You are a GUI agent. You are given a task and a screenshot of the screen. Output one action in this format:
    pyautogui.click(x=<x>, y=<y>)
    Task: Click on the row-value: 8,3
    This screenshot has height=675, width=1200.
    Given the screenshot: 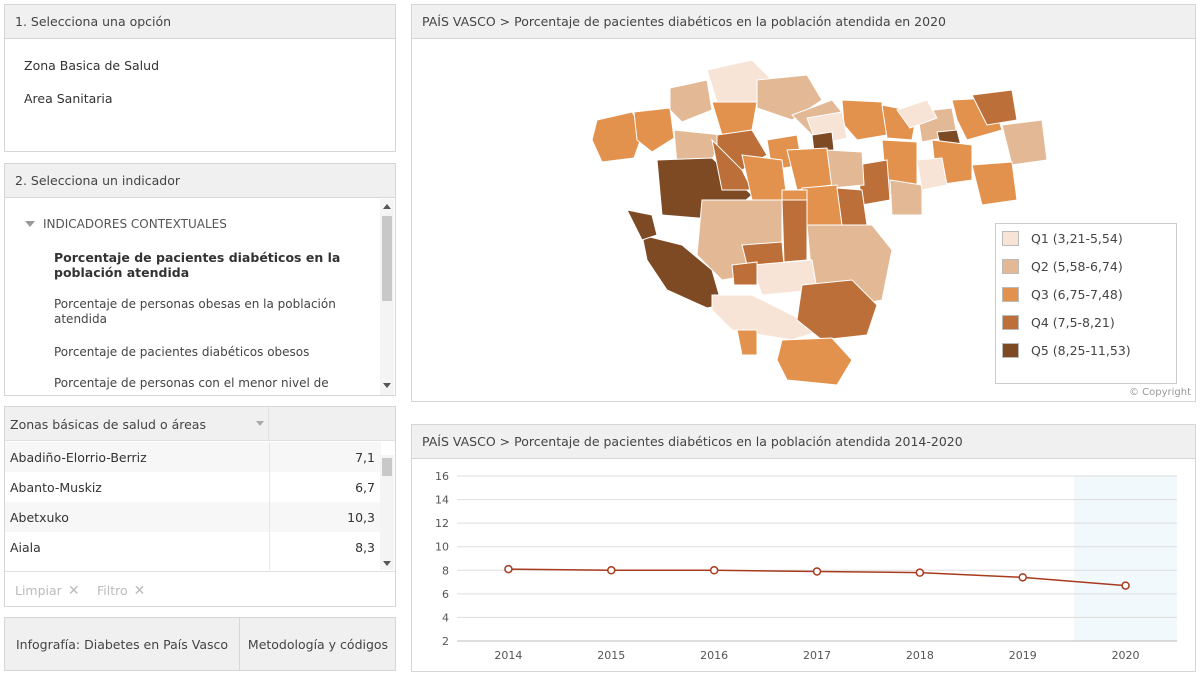 What is the action you would take?
    pyautogui.click(x=365, y=547)
    